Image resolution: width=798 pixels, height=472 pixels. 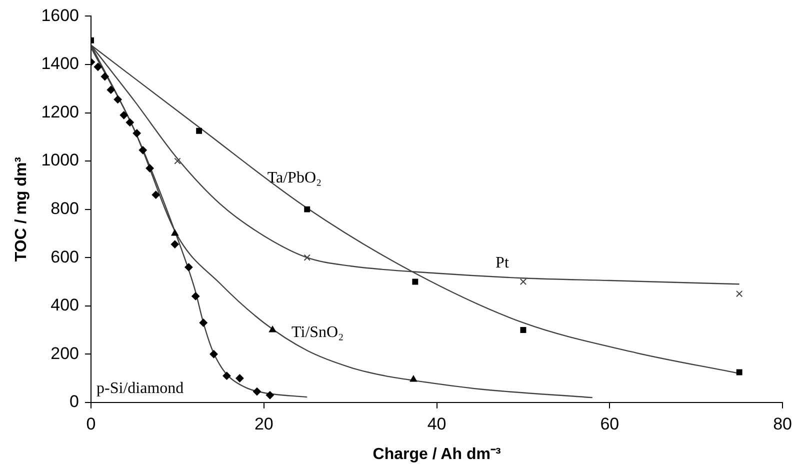 I want to click on x-axis-title: Charge / Ah dm⁻³, so click(x=436, y=454).